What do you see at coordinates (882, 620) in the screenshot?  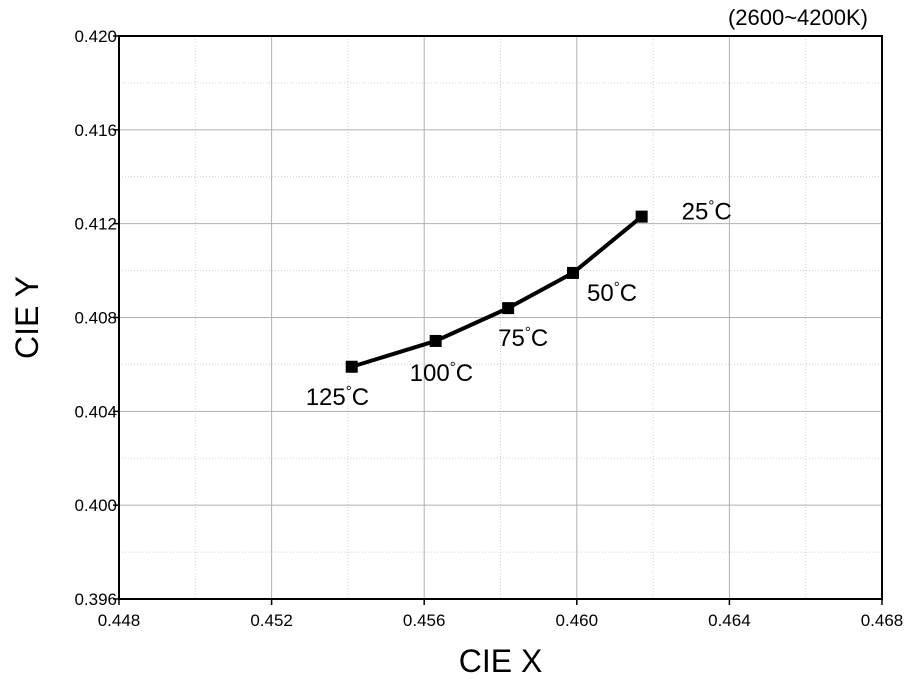 I see `x-tick-label: 0.468` at bounding box center [882, 620].